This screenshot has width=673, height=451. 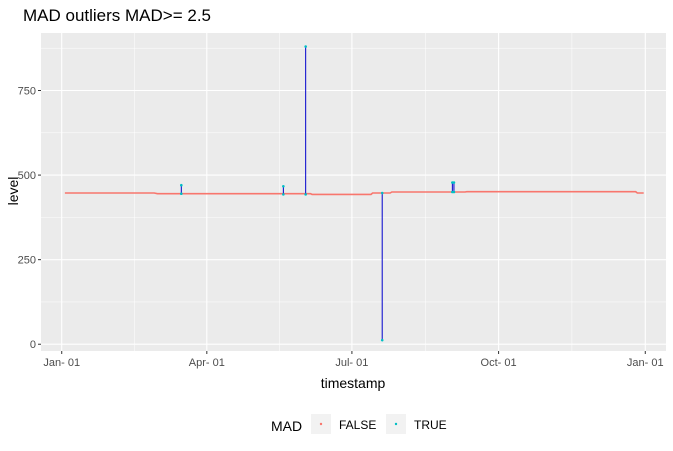 I want to click on x-axis-title: timestamp, so click(x=353, y=383).